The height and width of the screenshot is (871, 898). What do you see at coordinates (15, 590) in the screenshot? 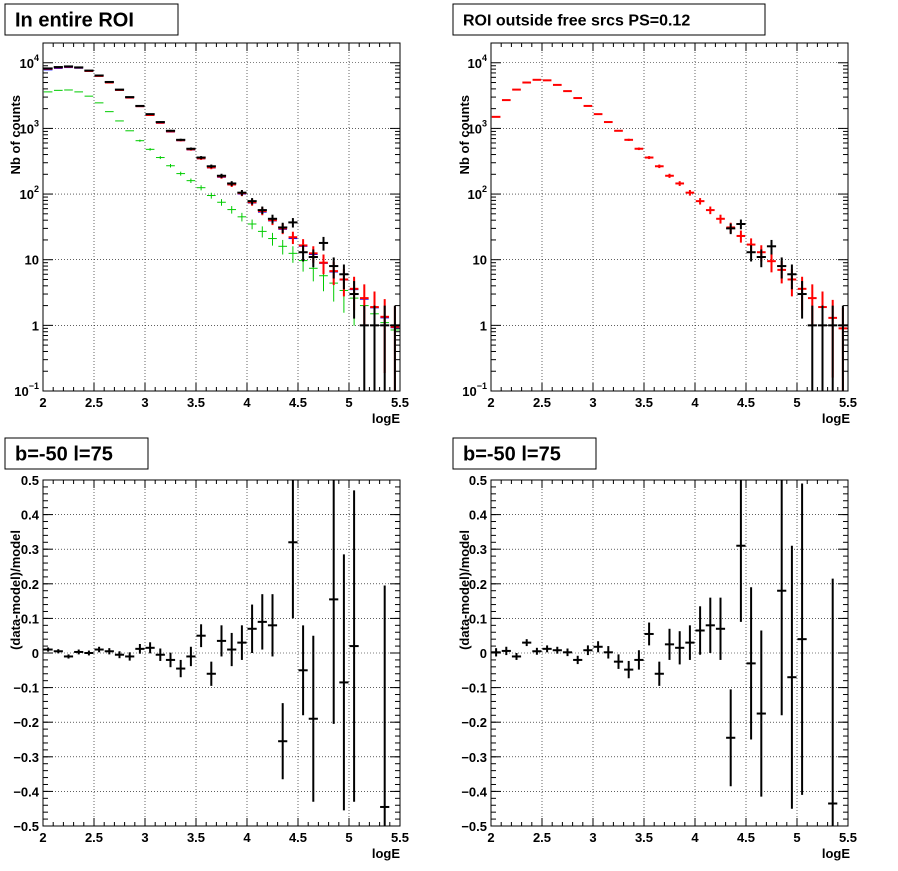
I see `y-axis-label: (data-model)/model` at bounding box center [15, 590].